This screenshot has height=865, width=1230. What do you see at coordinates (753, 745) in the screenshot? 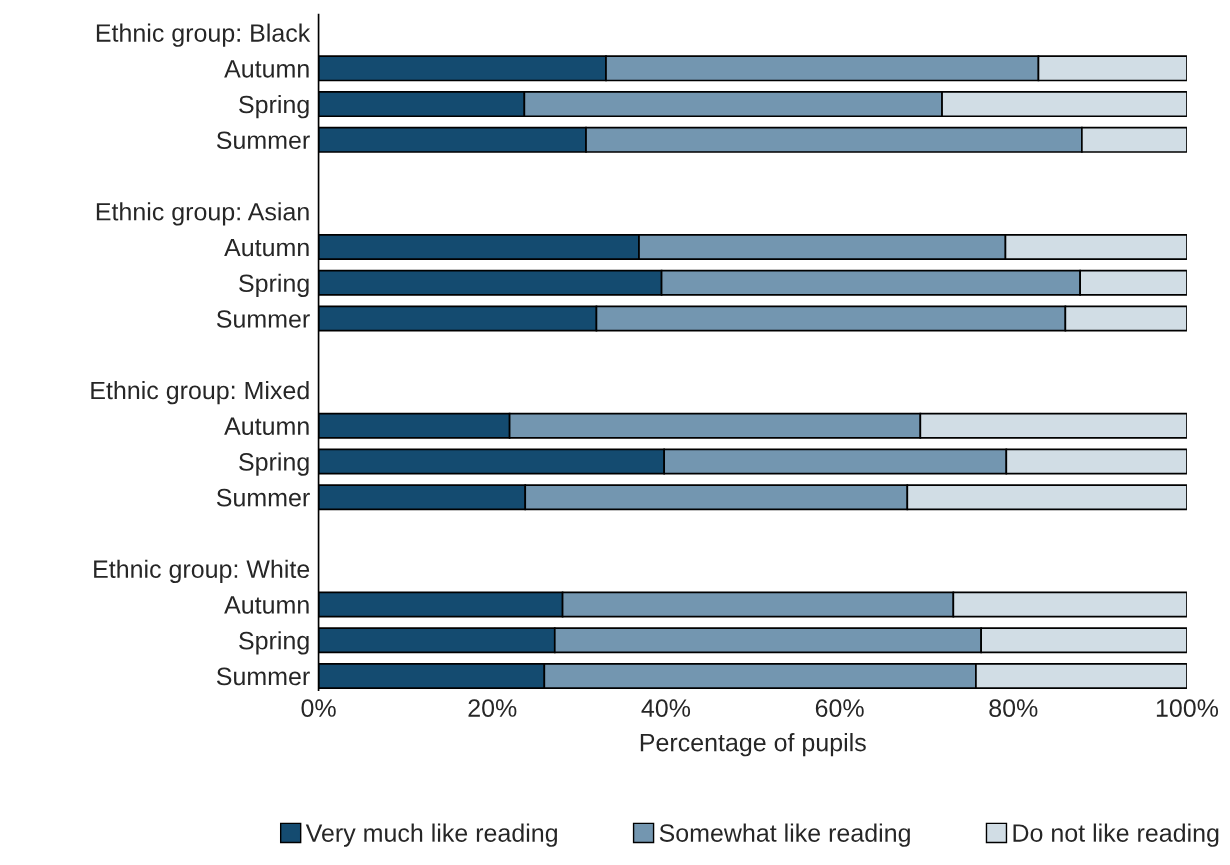
I see `x-axis-title: Percentage of pupils` at bounding box center [753, 745].